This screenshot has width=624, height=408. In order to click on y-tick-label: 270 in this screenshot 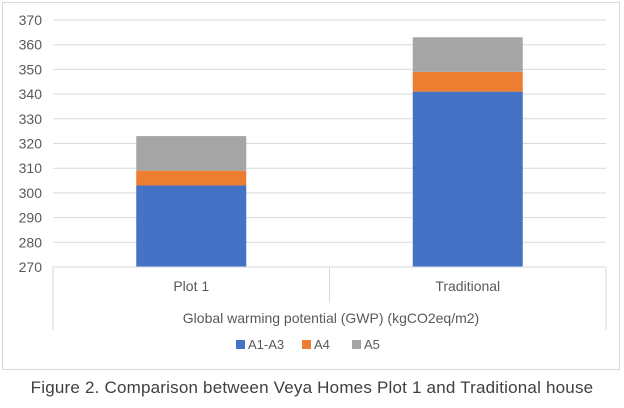, I will do `click(31, 267)`.